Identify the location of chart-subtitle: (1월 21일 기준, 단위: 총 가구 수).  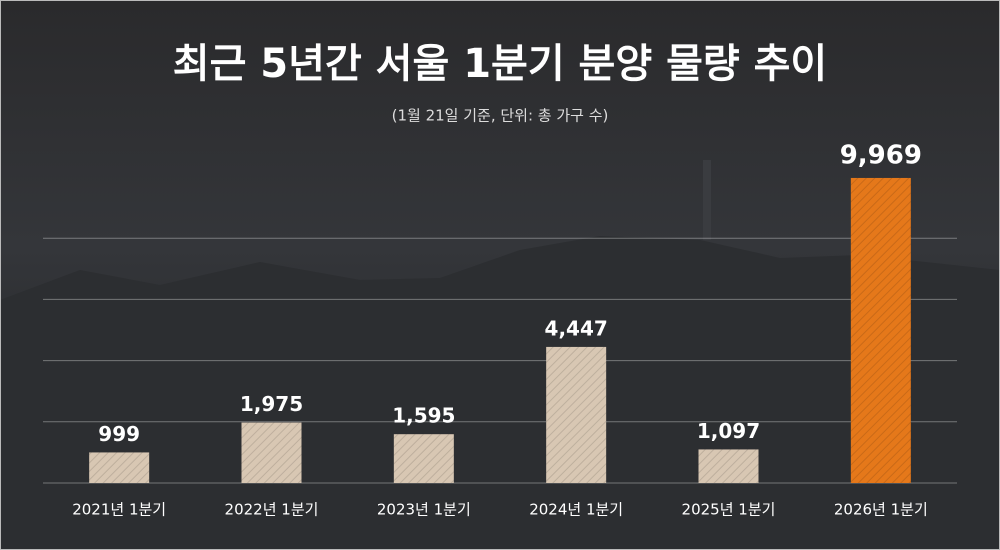
(500, 116).